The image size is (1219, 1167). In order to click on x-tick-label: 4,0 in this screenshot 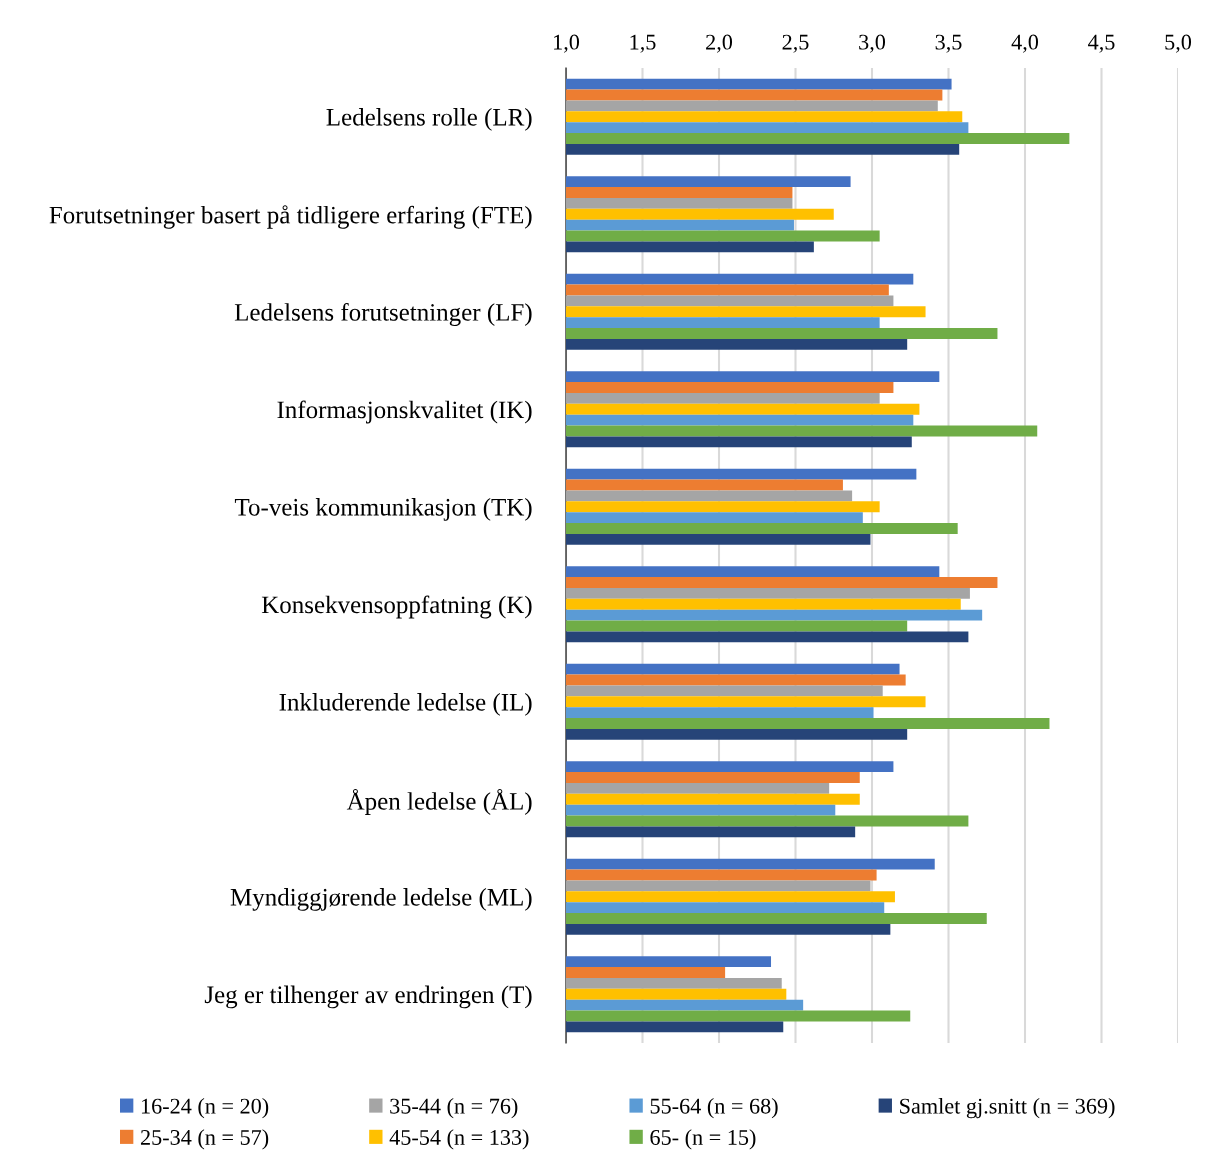, I will do `click(1025, 43)`.